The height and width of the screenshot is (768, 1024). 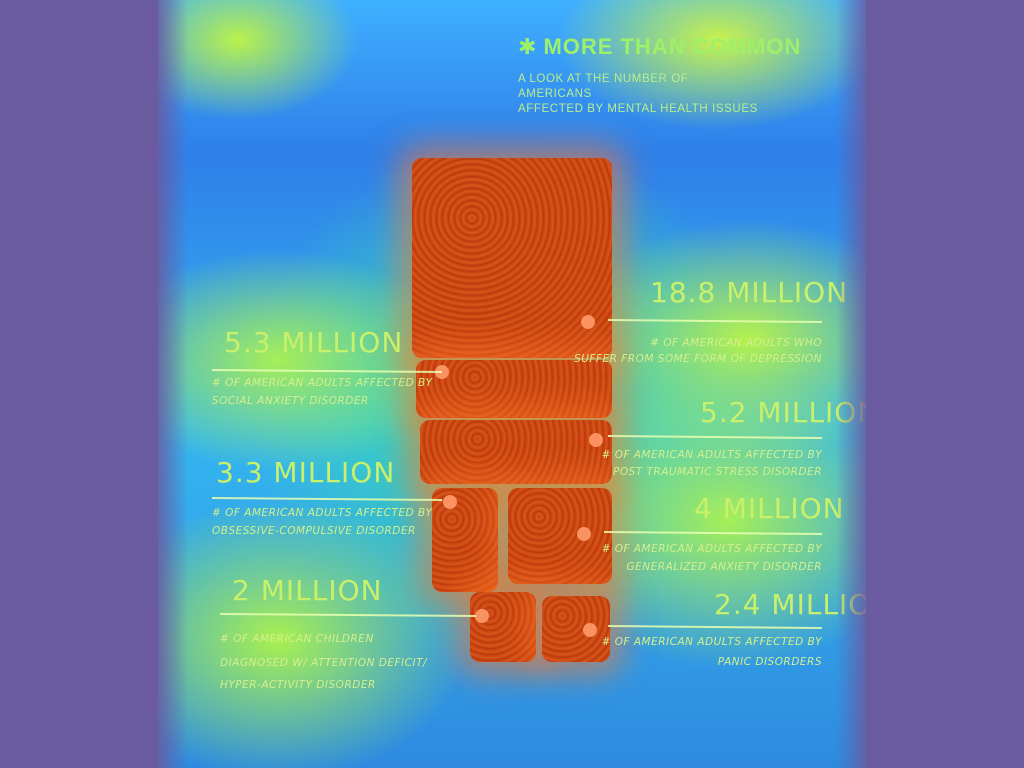 I want to click on noodle-block-ptsd, so click(x=516, y=452).